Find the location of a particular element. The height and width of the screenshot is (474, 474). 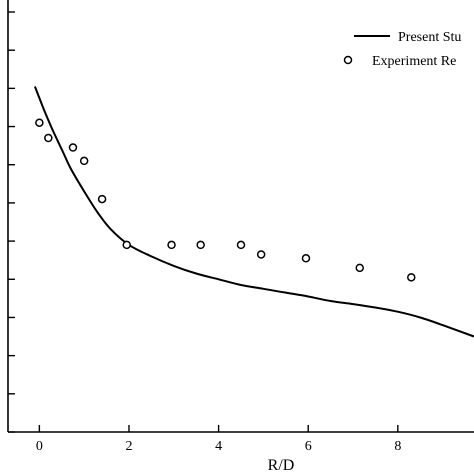

x-ticks: 0 2 4 6 8 is located at coordinates (218, 439).